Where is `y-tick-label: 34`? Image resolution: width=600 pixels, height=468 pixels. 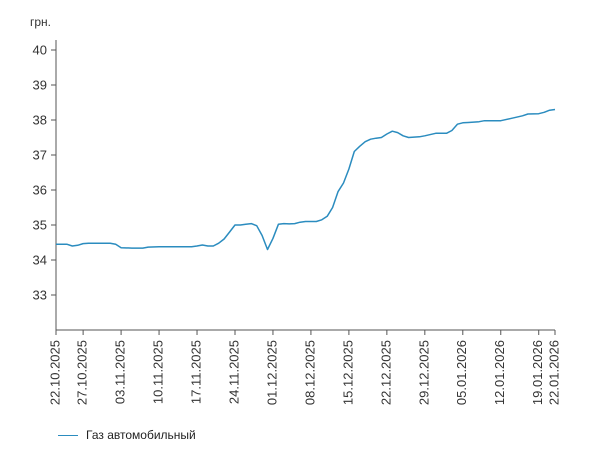 y-tick-label: 34 is located at coordinates (40, 260).